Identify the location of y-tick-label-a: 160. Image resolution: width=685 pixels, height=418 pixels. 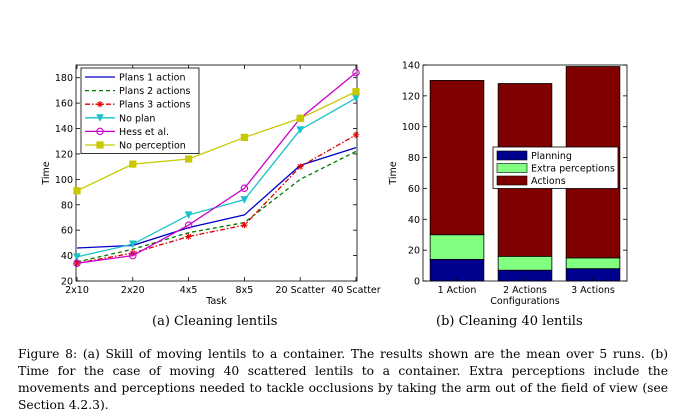
(64, 104).